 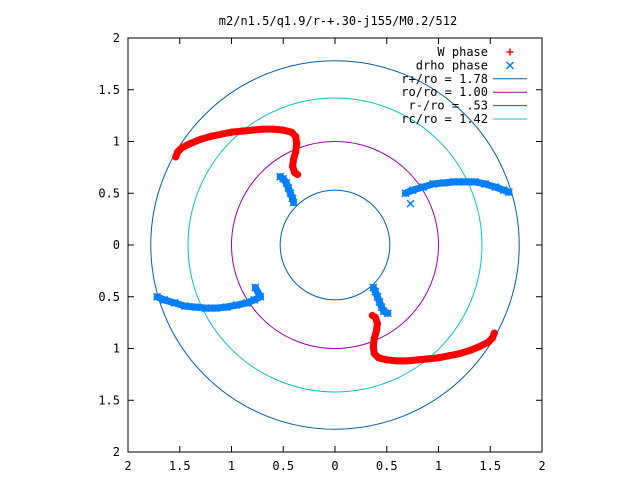 I want to click on x-tick-label-0: 2, so click(x=127, y=466).